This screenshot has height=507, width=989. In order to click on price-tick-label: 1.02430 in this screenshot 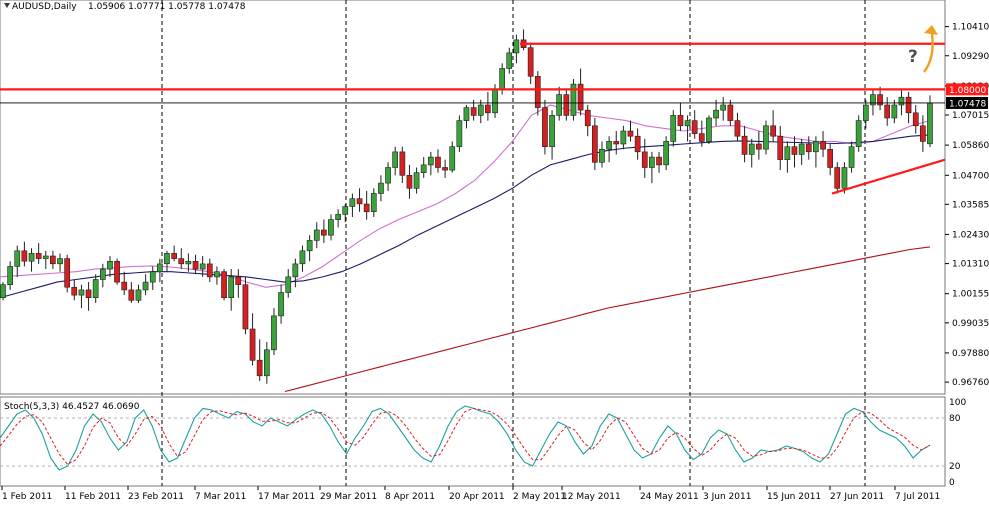, I will do `click(970, 235)`.